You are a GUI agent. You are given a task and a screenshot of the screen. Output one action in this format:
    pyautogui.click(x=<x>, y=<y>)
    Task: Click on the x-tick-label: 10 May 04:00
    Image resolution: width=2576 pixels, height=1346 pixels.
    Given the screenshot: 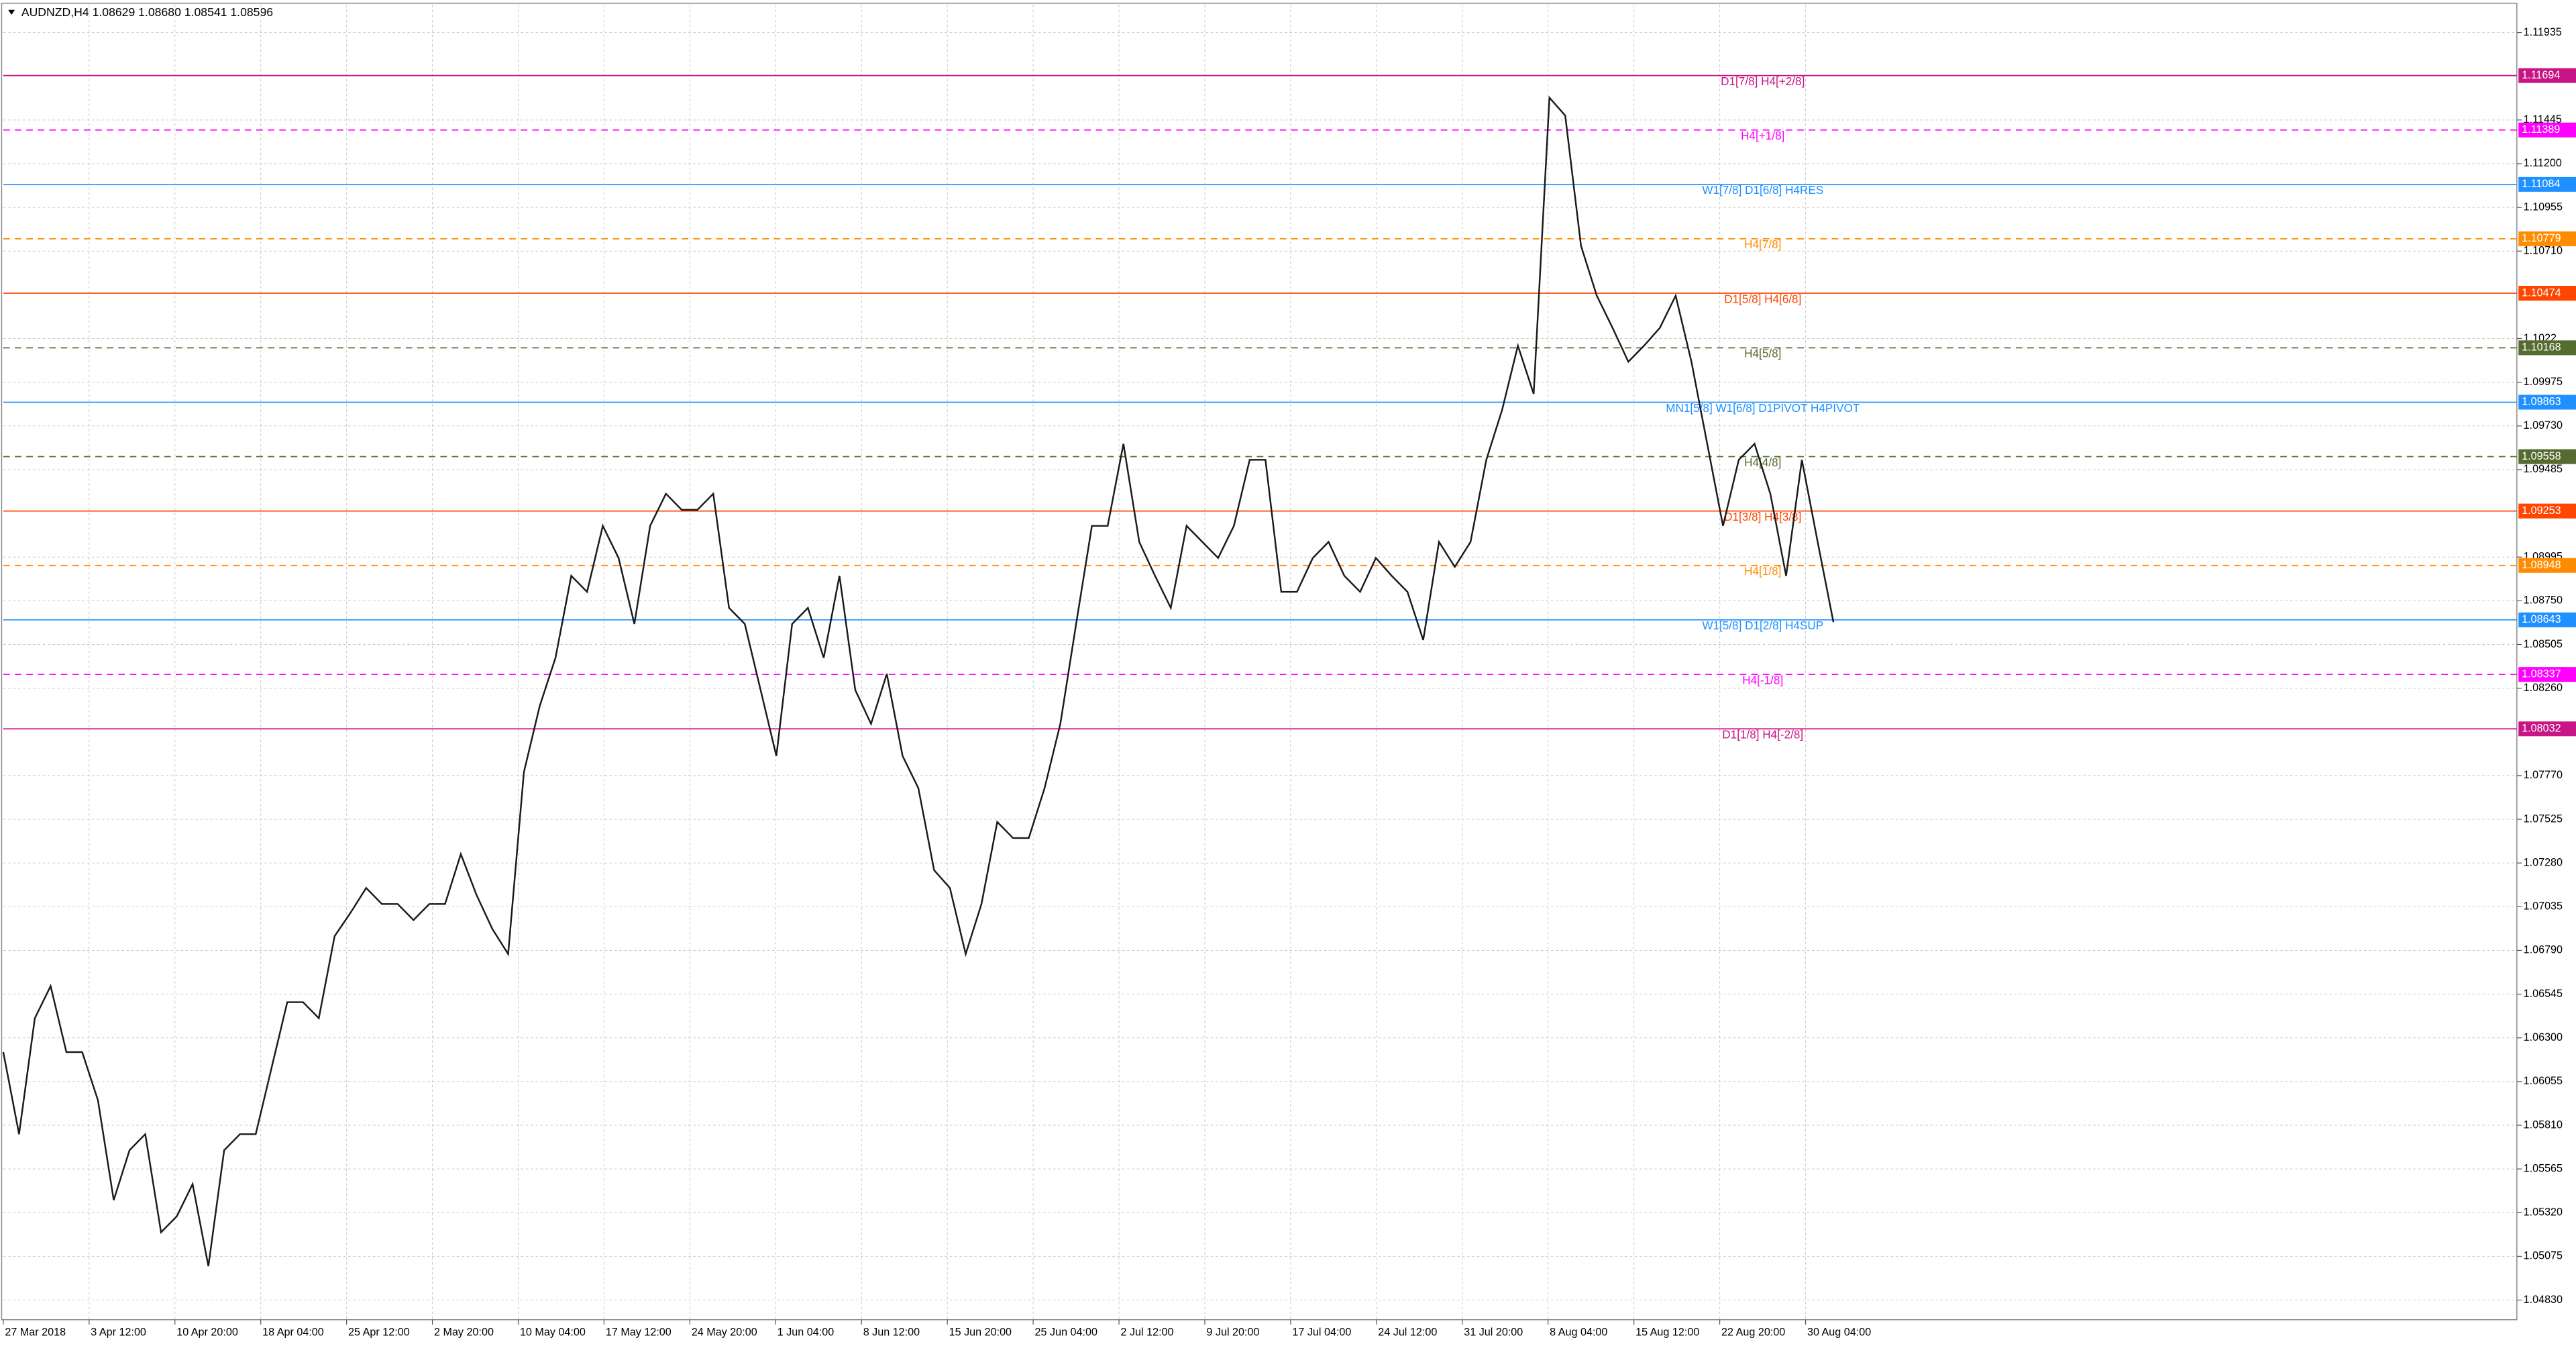 What is the action you would take?
    pyautogui.click(x=553, y=1333)
    